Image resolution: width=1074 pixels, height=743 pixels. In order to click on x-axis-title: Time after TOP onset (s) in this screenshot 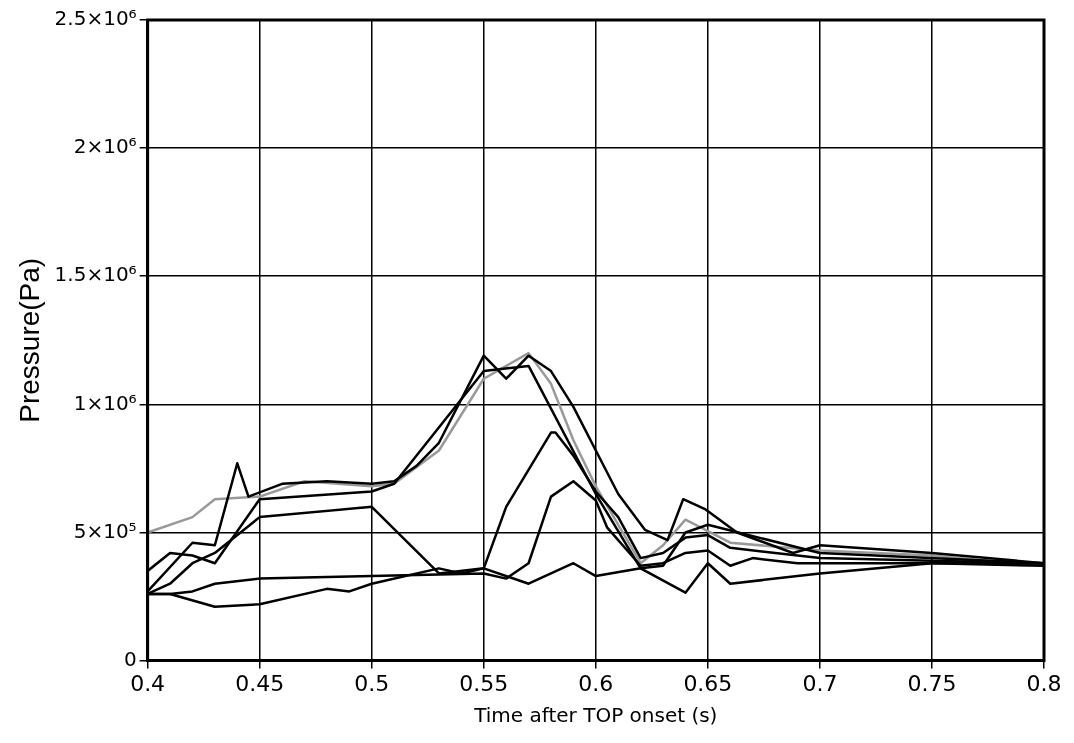, I will do `click(595, 715)`.